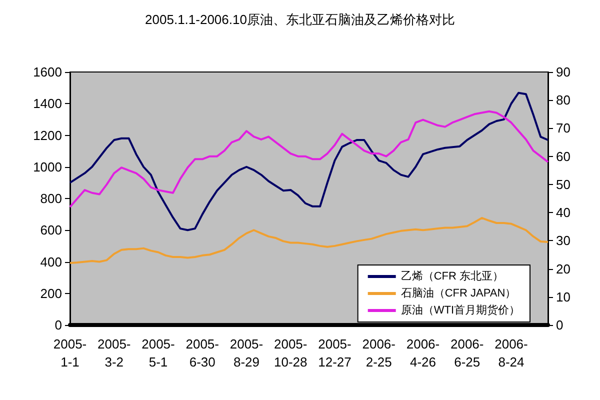 Image resolution: width=600 pixels, height=400 pixels. Describe the element at coordinates (563, 72) in the screenshot. I see `y2-tick-label: 90` at that location.